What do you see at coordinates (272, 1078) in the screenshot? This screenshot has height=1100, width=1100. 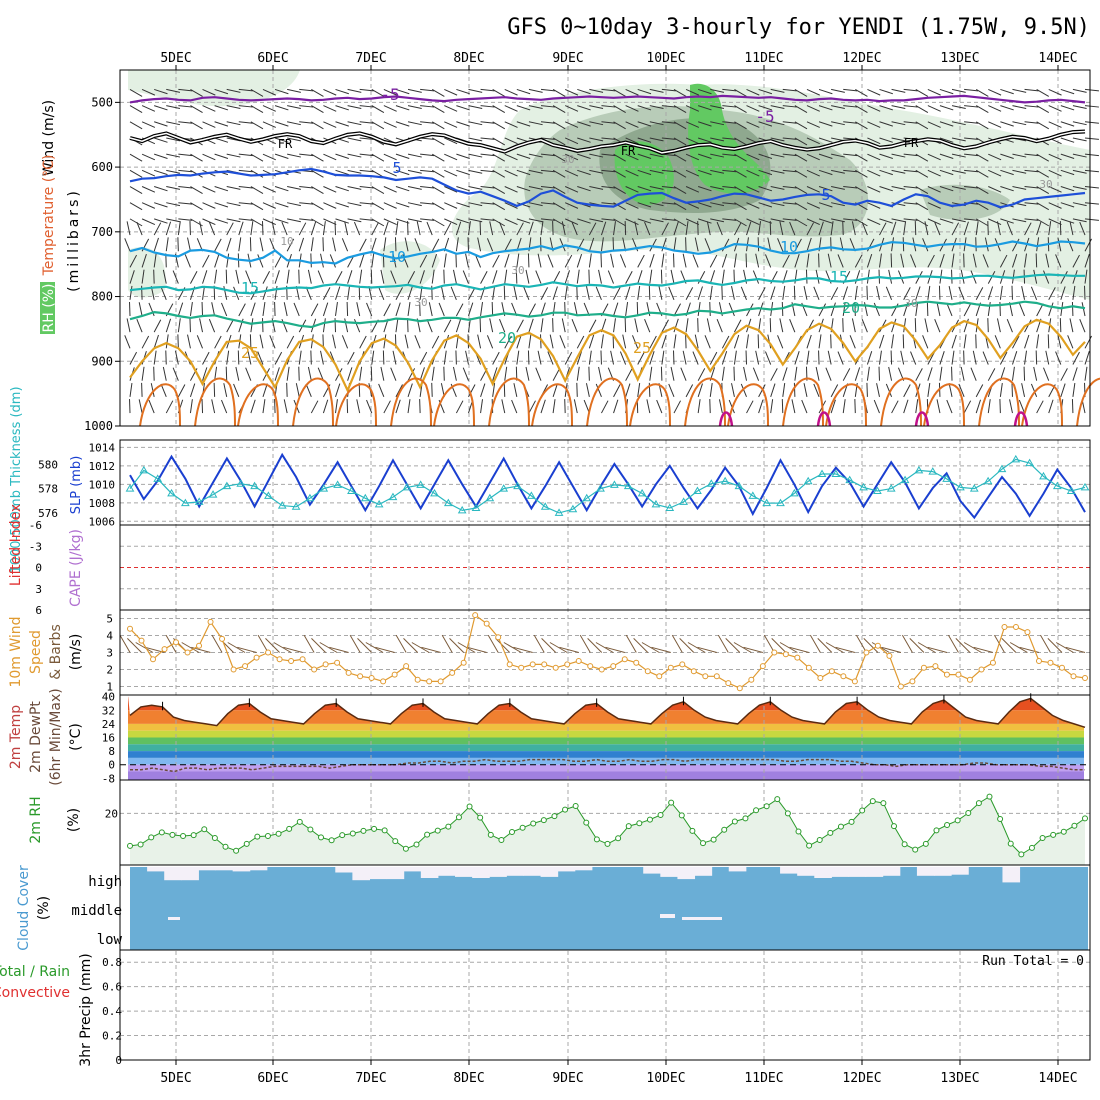 I see `date-label-bottom: 6DEC` at bounding box center [272, 1078].